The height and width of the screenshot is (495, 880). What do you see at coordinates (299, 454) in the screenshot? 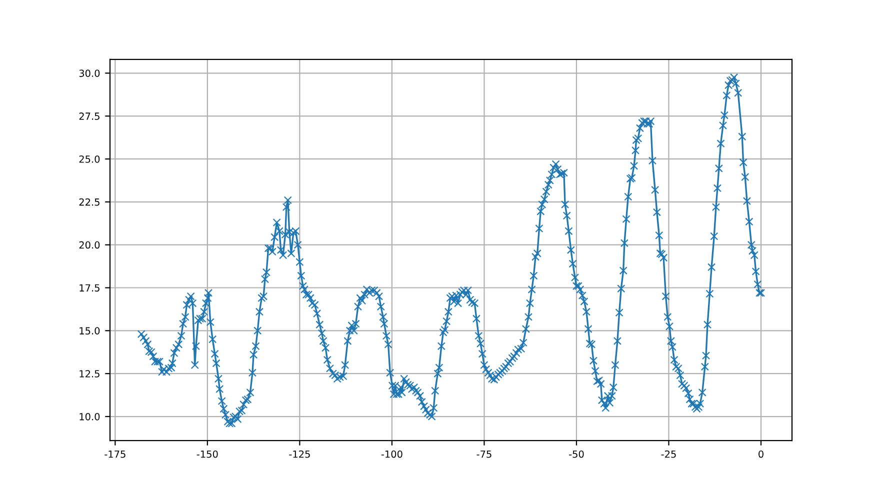
I see `x-tick-label: -125` at bounding box center [299, 454].